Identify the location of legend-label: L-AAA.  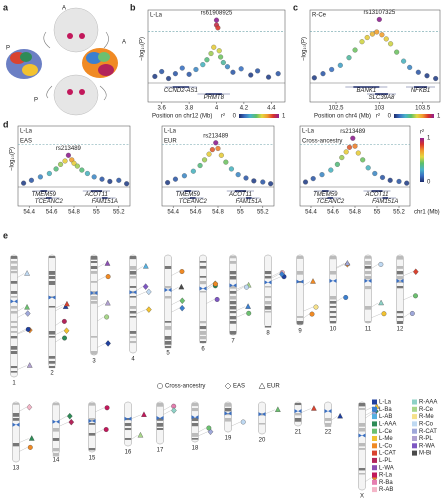
(387, 424).